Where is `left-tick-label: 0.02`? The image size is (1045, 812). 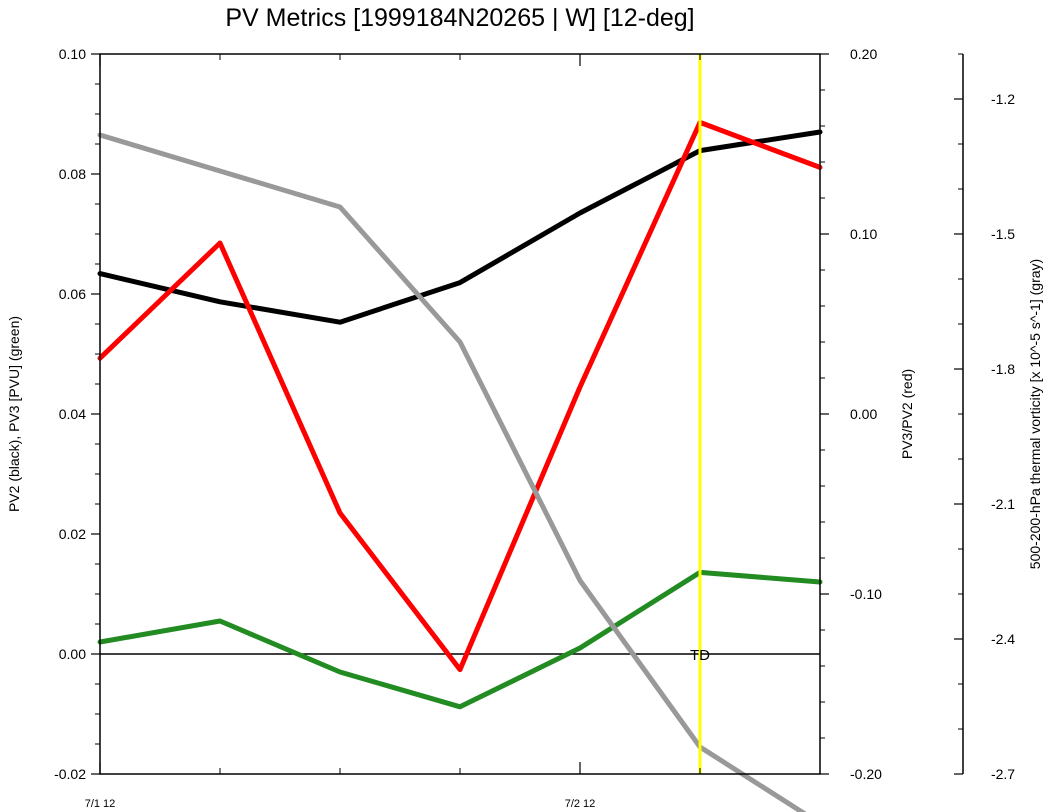 left-tick-label: 0.02 is located at coordinates (72, 534).